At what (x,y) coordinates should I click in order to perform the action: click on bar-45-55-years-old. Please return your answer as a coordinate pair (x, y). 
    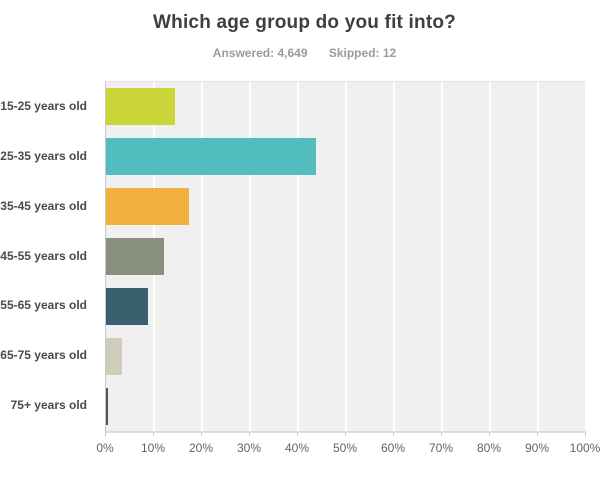
    Looking at the image, I should click on (135, 256).